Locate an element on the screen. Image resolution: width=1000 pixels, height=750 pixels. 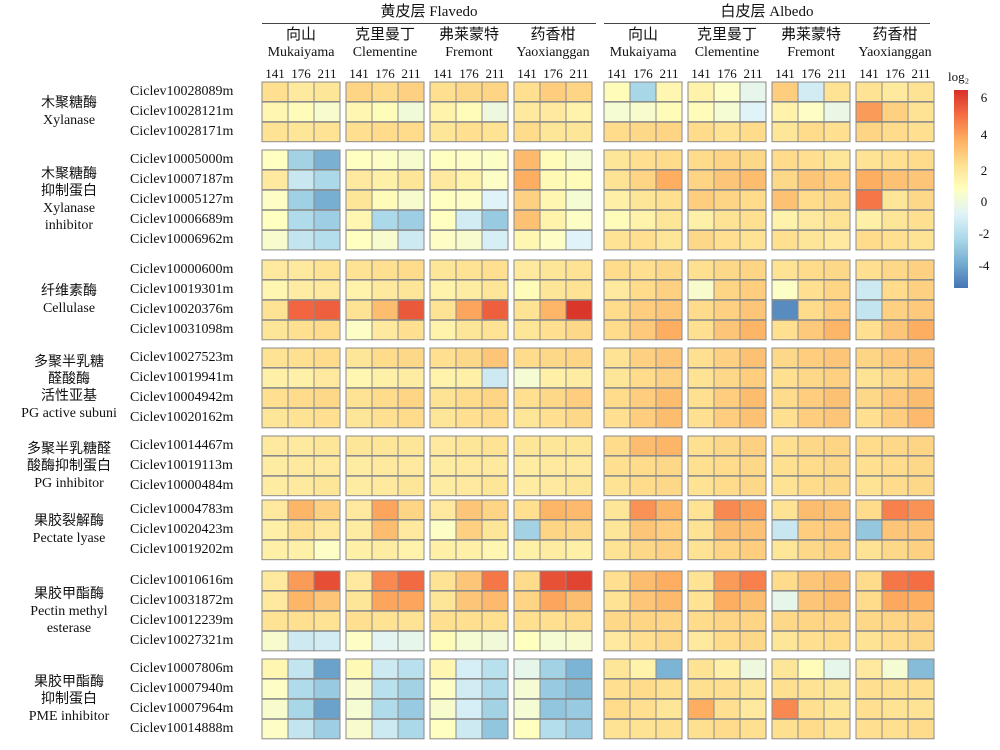
gene-label: Ciclev10004942m is located at coordinates (182, 398).